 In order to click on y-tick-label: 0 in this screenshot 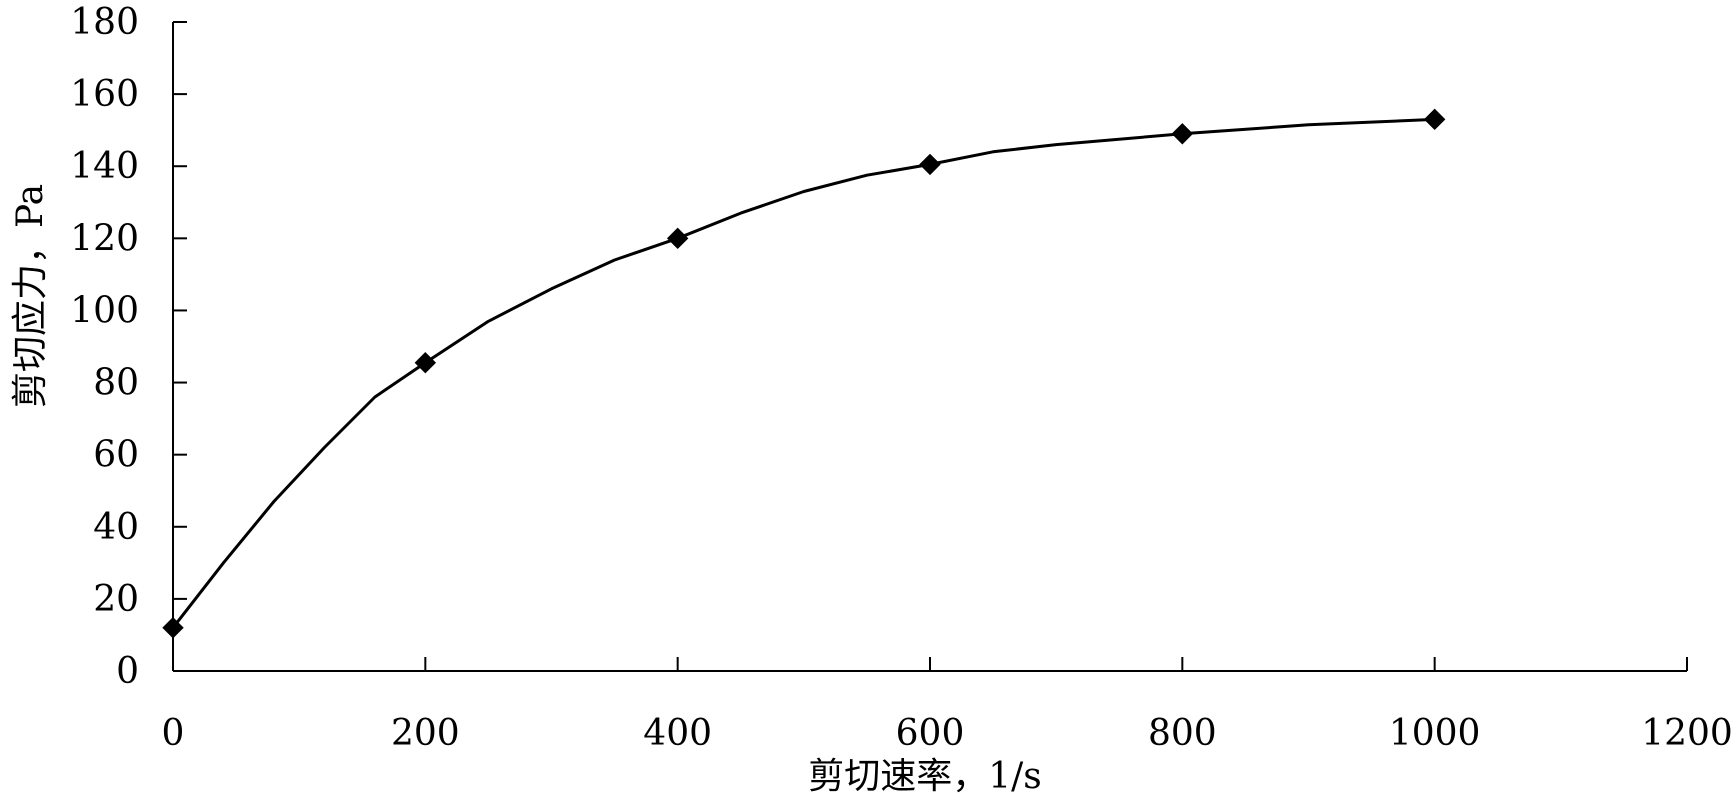, I will do `click(127, 671)`.